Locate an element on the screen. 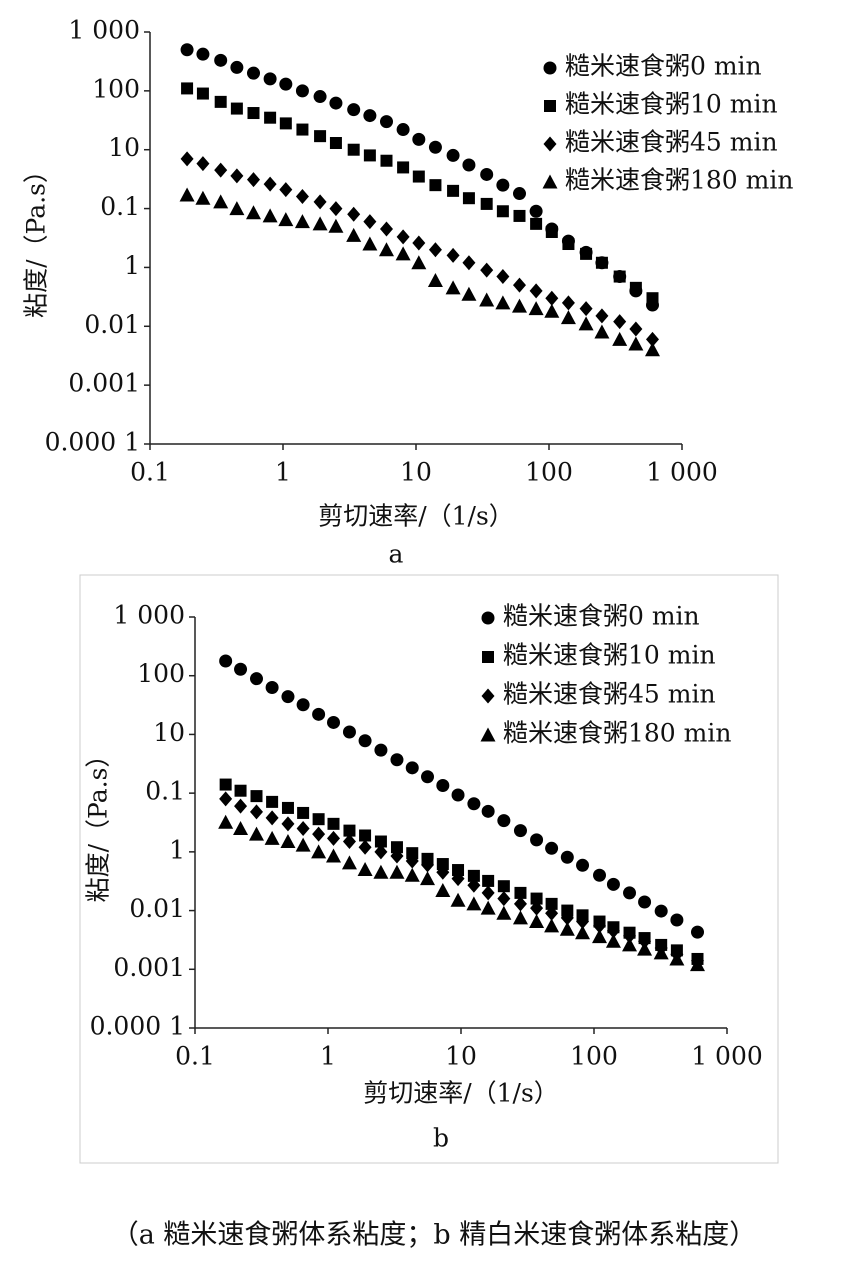 This screenshot has height=1275, width=868. y-axis-label: 粘度/（Pa.s） is located at coordinates (36, 238).